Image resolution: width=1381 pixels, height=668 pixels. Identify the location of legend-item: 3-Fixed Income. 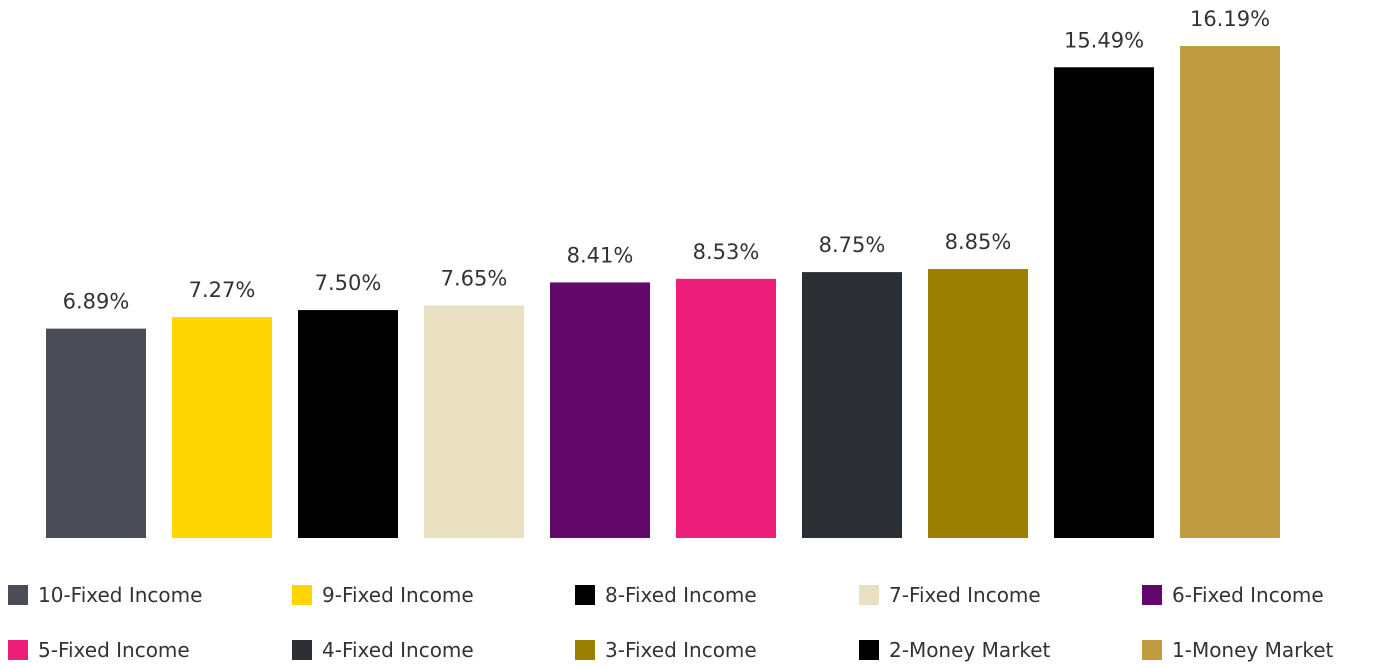
(666, 650).